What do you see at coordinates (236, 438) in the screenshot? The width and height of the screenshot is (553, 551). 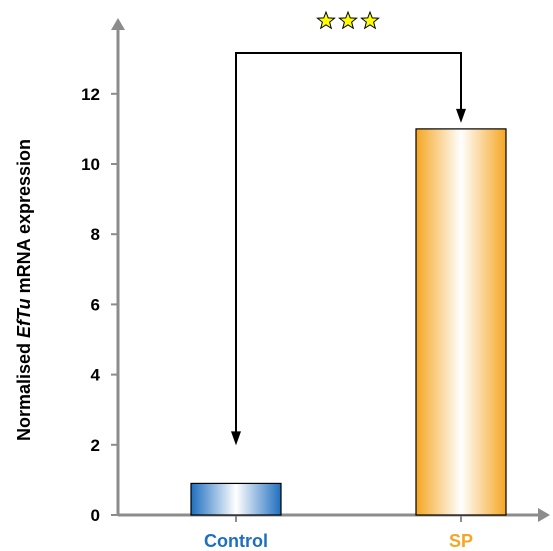 I see `bracket-arrow-left` at bounding box center [236, 438].